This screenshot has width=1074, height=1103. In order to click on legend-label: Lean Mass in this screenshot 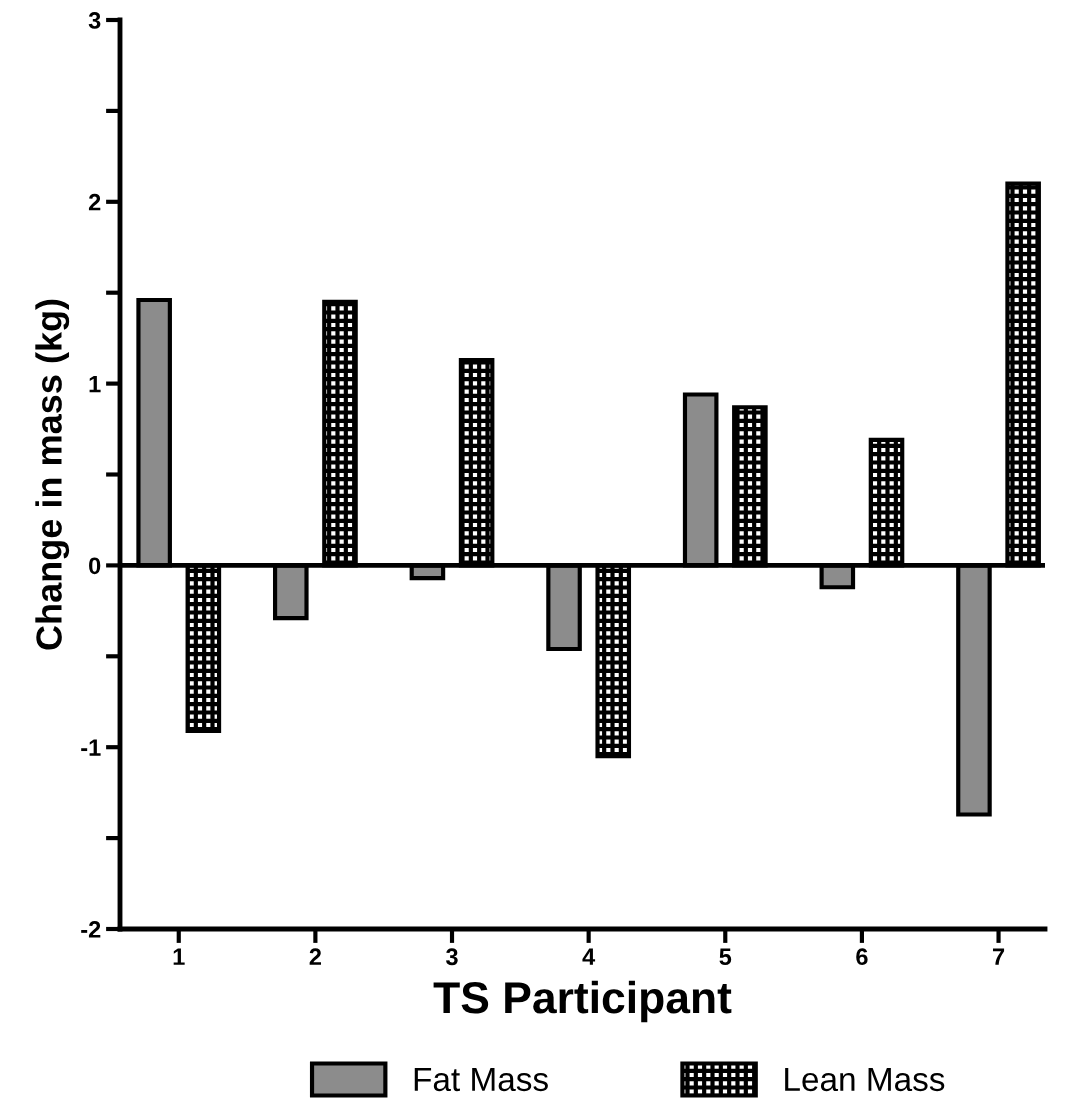, I will do `click(865, 1079)`.